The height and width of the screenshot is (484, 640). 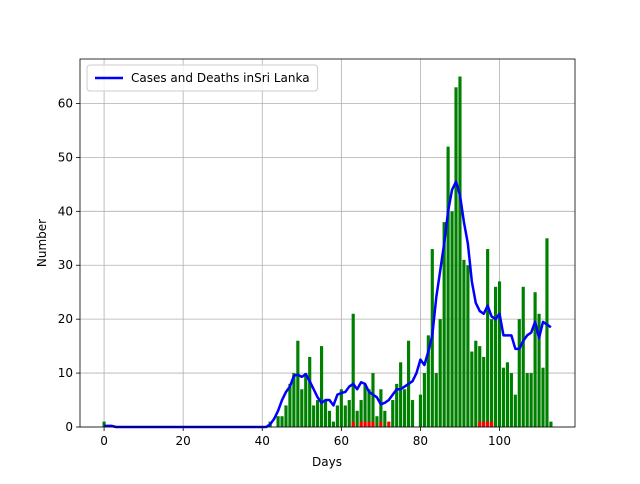 I want to click on x-tick-label: 0, so click(x=104, y=441).